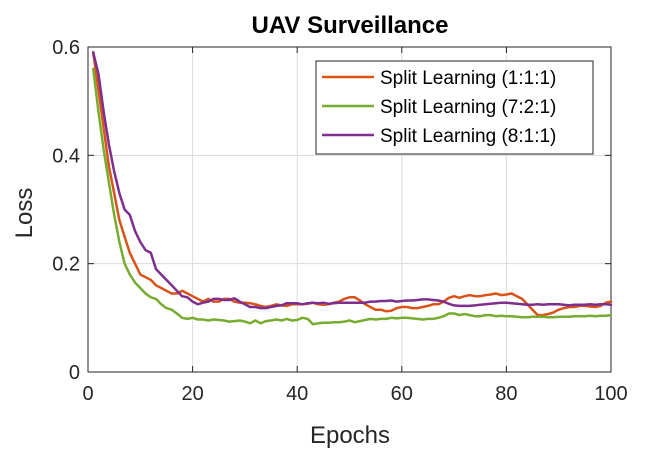 This screenshot has height=459, width=653. I want to click on x-tick-label: 100, so click(610, 394).